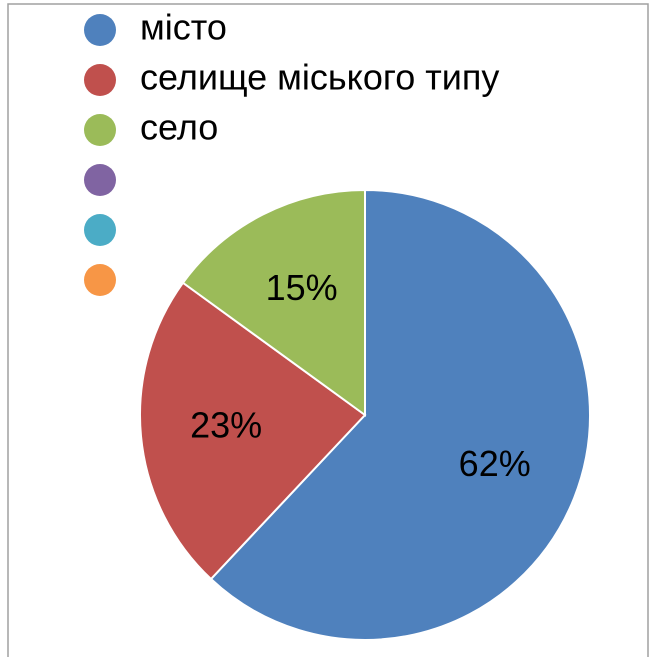 Image resolution: width=653 pixels, height=657 pixels. I want to click on pie-slice, so click(273, 302).